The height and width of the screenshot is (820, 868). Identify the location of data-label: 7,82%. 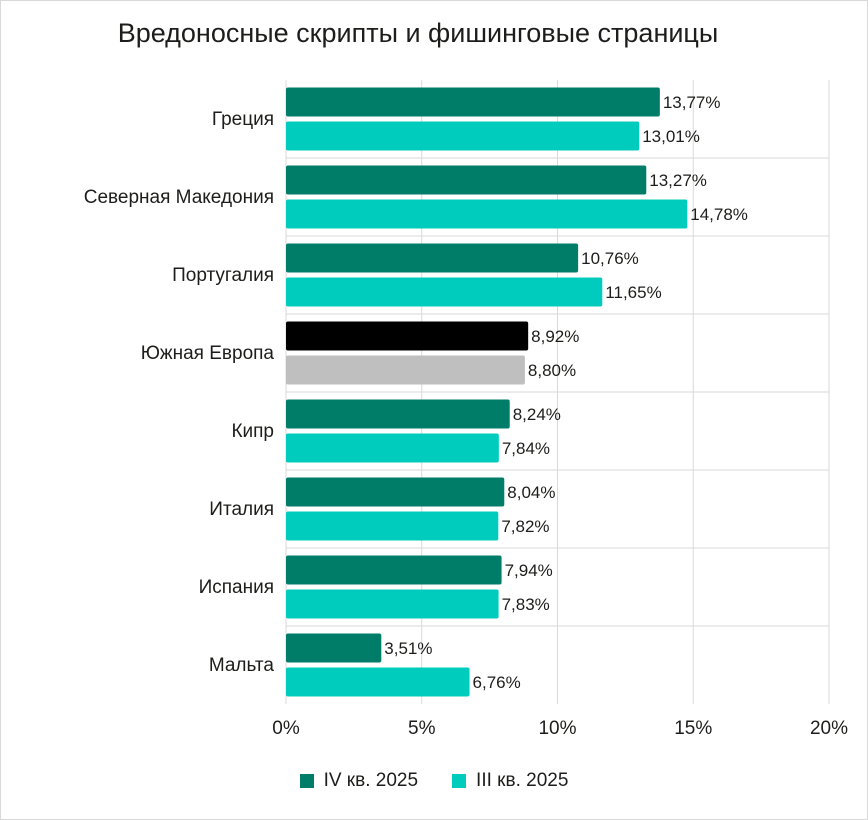
(525, 526).